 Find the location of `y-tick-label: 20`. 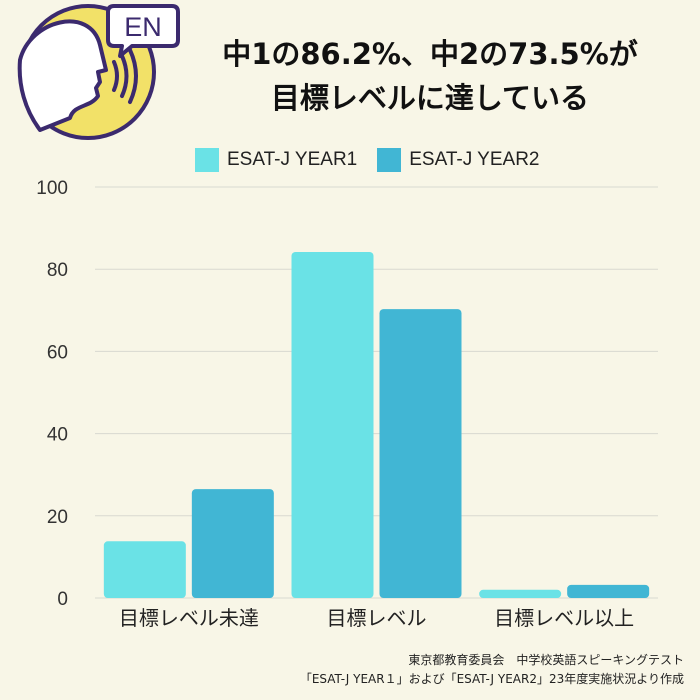

y-tick-label: 20 is located at coordinates (57, 517).